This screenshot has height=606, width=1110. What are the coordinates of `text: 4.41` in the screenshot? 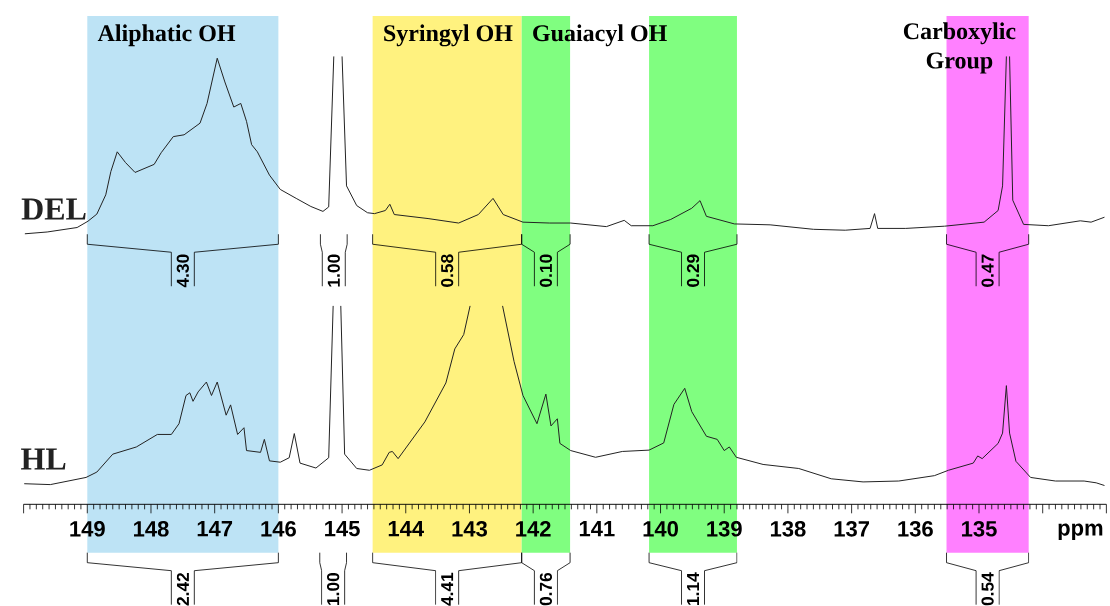 It's located at (447, 589).